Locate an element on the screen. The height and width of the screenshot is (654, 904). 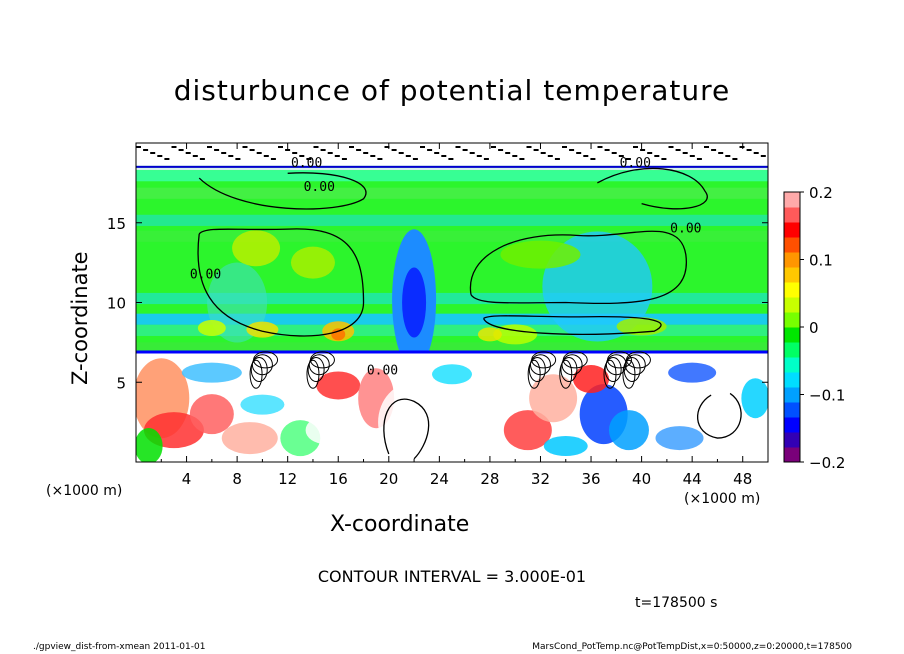
x-unit-label: (×1000 m) is located at coordinates (722, 499).